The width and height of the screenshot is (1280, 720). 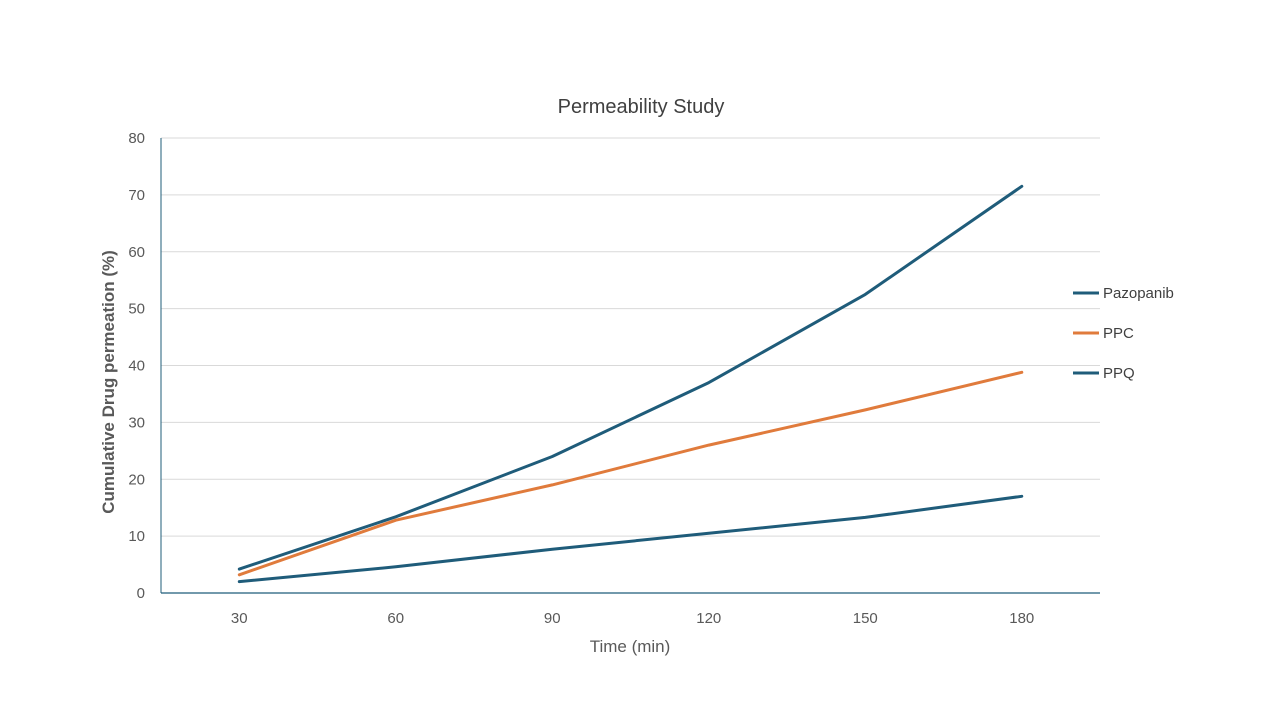 I want to click on y-tick-label: 10, so click(x=136, y=536).